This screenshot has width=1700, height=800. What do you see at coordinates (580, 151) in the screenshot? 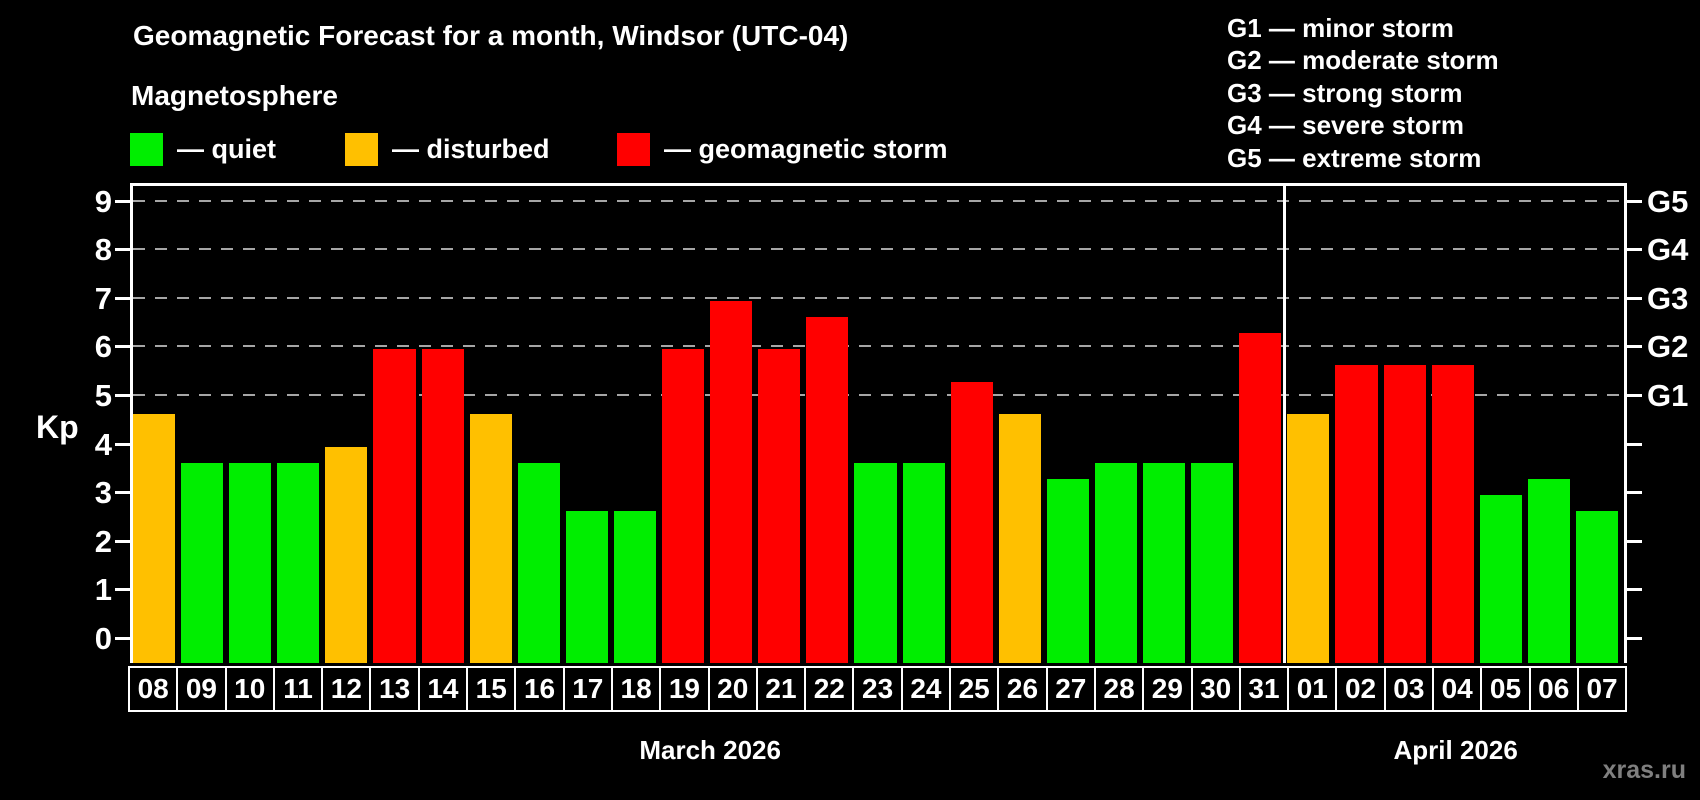
I see `status-legend: — quiet — disturbed — geomagnetic storm` at bounding box center [580, 151].